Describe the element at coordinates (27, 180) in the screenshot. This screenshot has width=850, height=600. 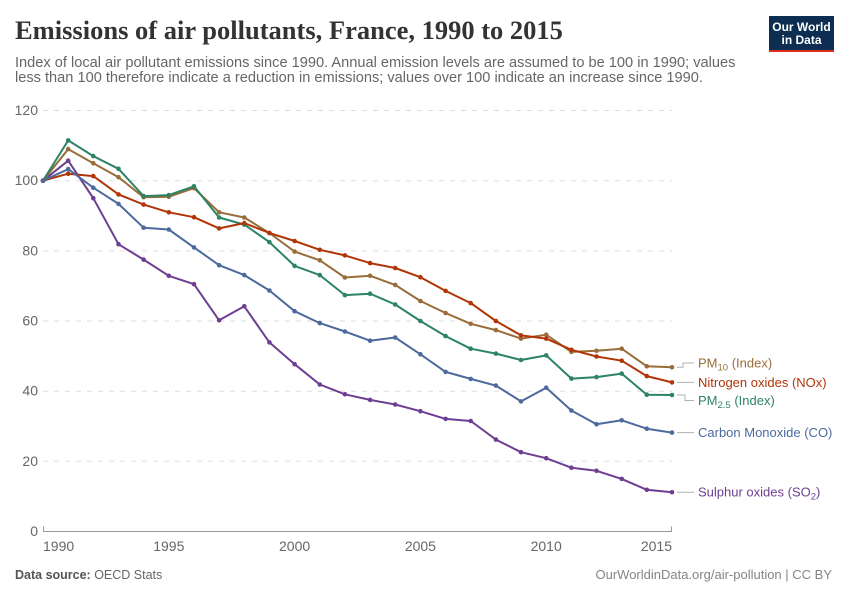
I see `svg-text: 100` at that location.